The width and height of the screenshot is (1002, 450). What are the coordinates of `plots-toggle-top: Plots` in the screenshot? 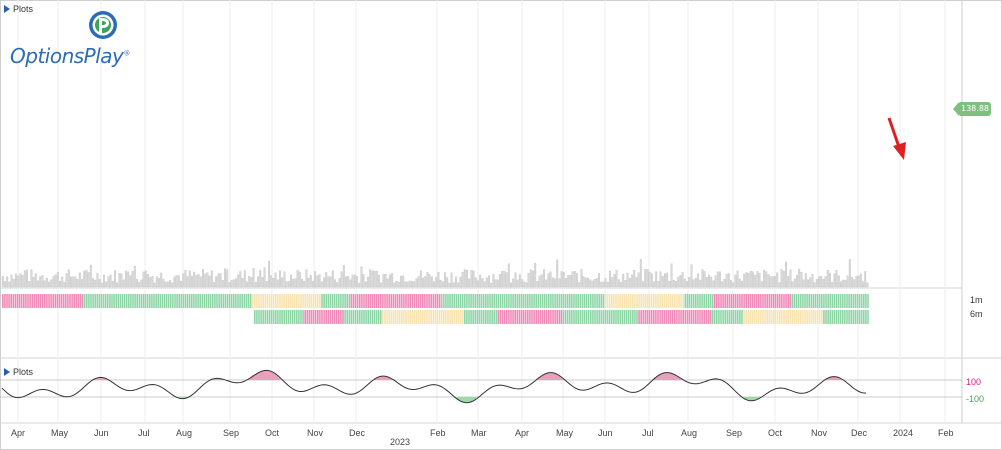 It's located at (18, 9).